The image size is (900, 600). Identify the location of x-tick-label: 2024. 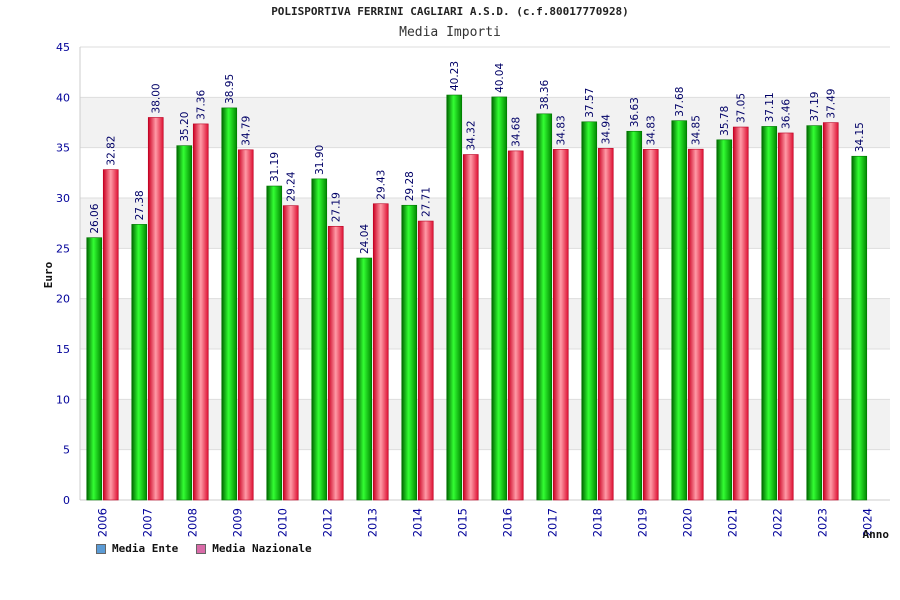
(868, 522).